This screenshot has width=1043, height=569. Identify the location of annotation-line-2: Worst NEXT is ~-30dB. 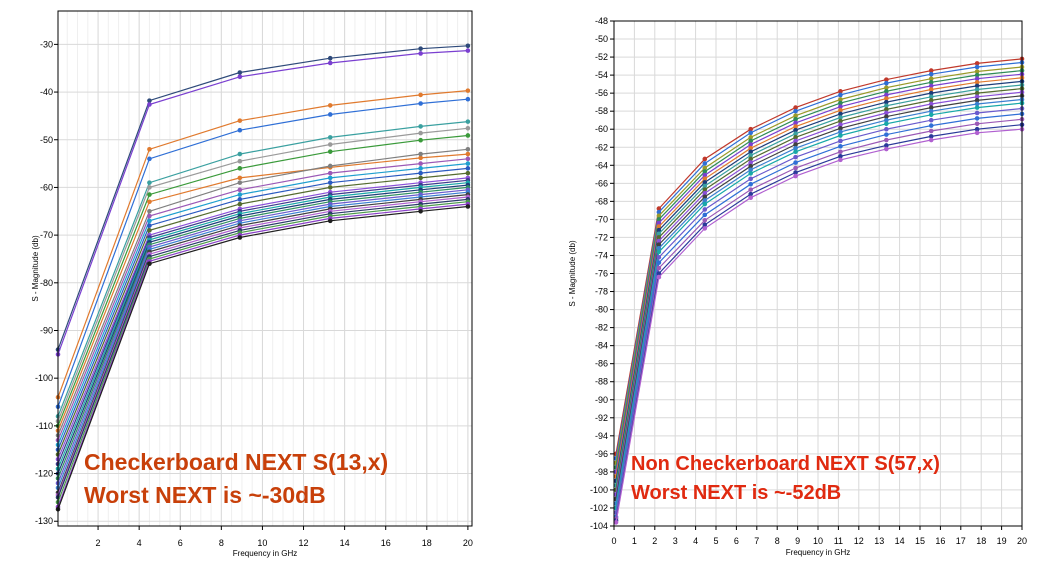
(205, 495).